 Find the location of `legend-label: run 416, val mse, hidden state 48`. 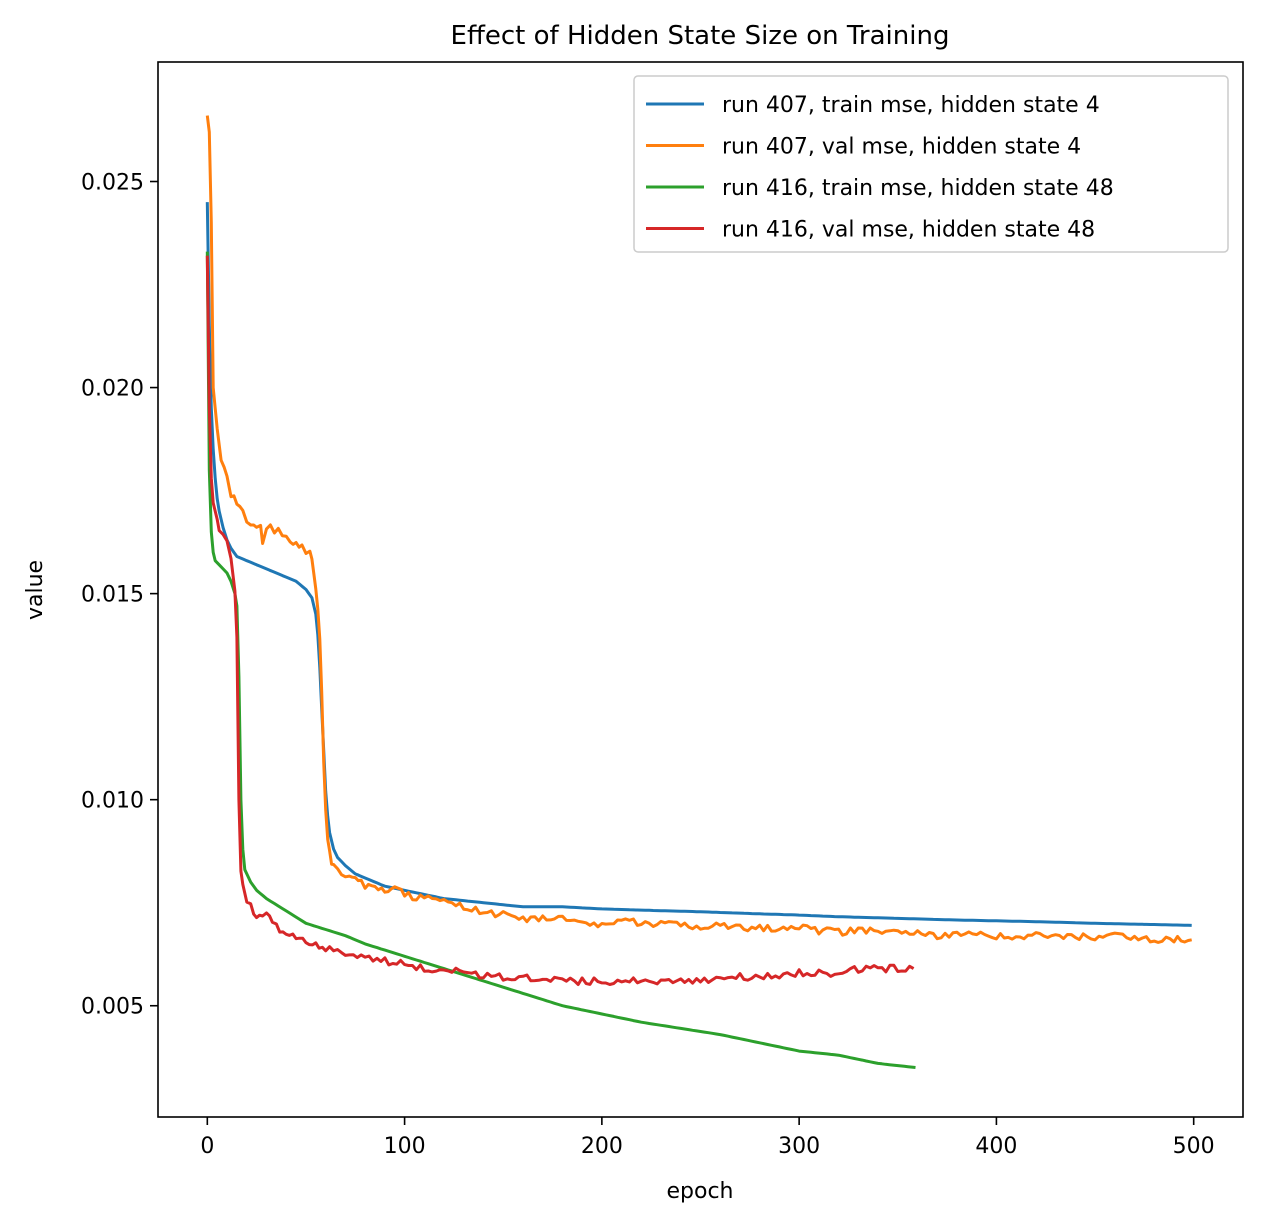

legend-label: run 416, val mse, hidden state 48 is located at coordinates (908, 230).